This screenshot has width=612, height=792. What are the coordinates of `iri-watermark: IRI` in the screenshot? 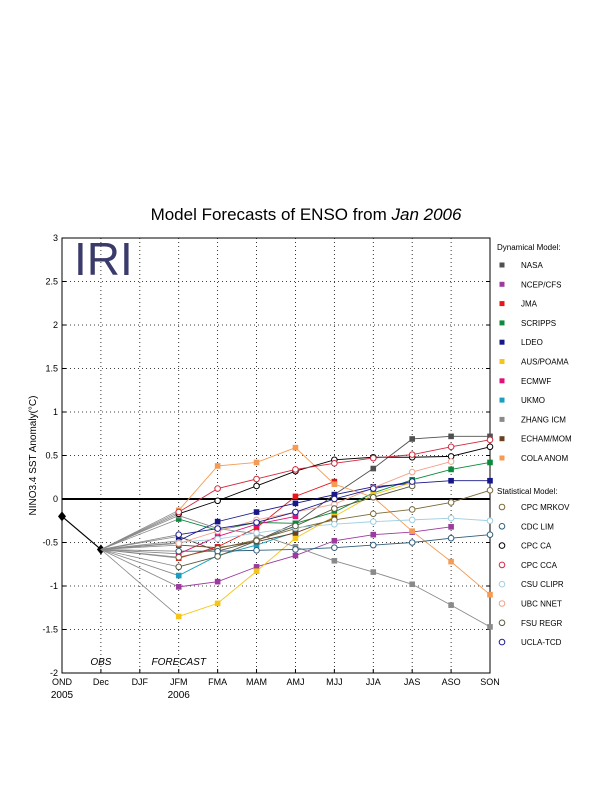 It's located at (103, 259).